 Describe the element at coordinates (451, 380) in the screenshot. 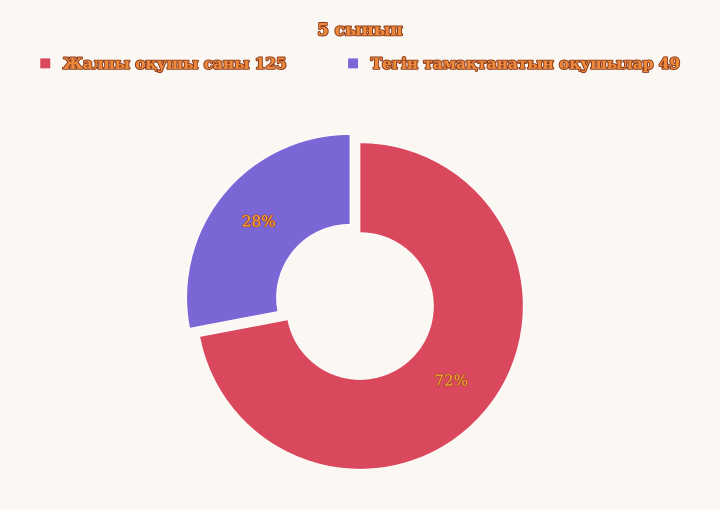

I see `data-label: 72%` at that location.